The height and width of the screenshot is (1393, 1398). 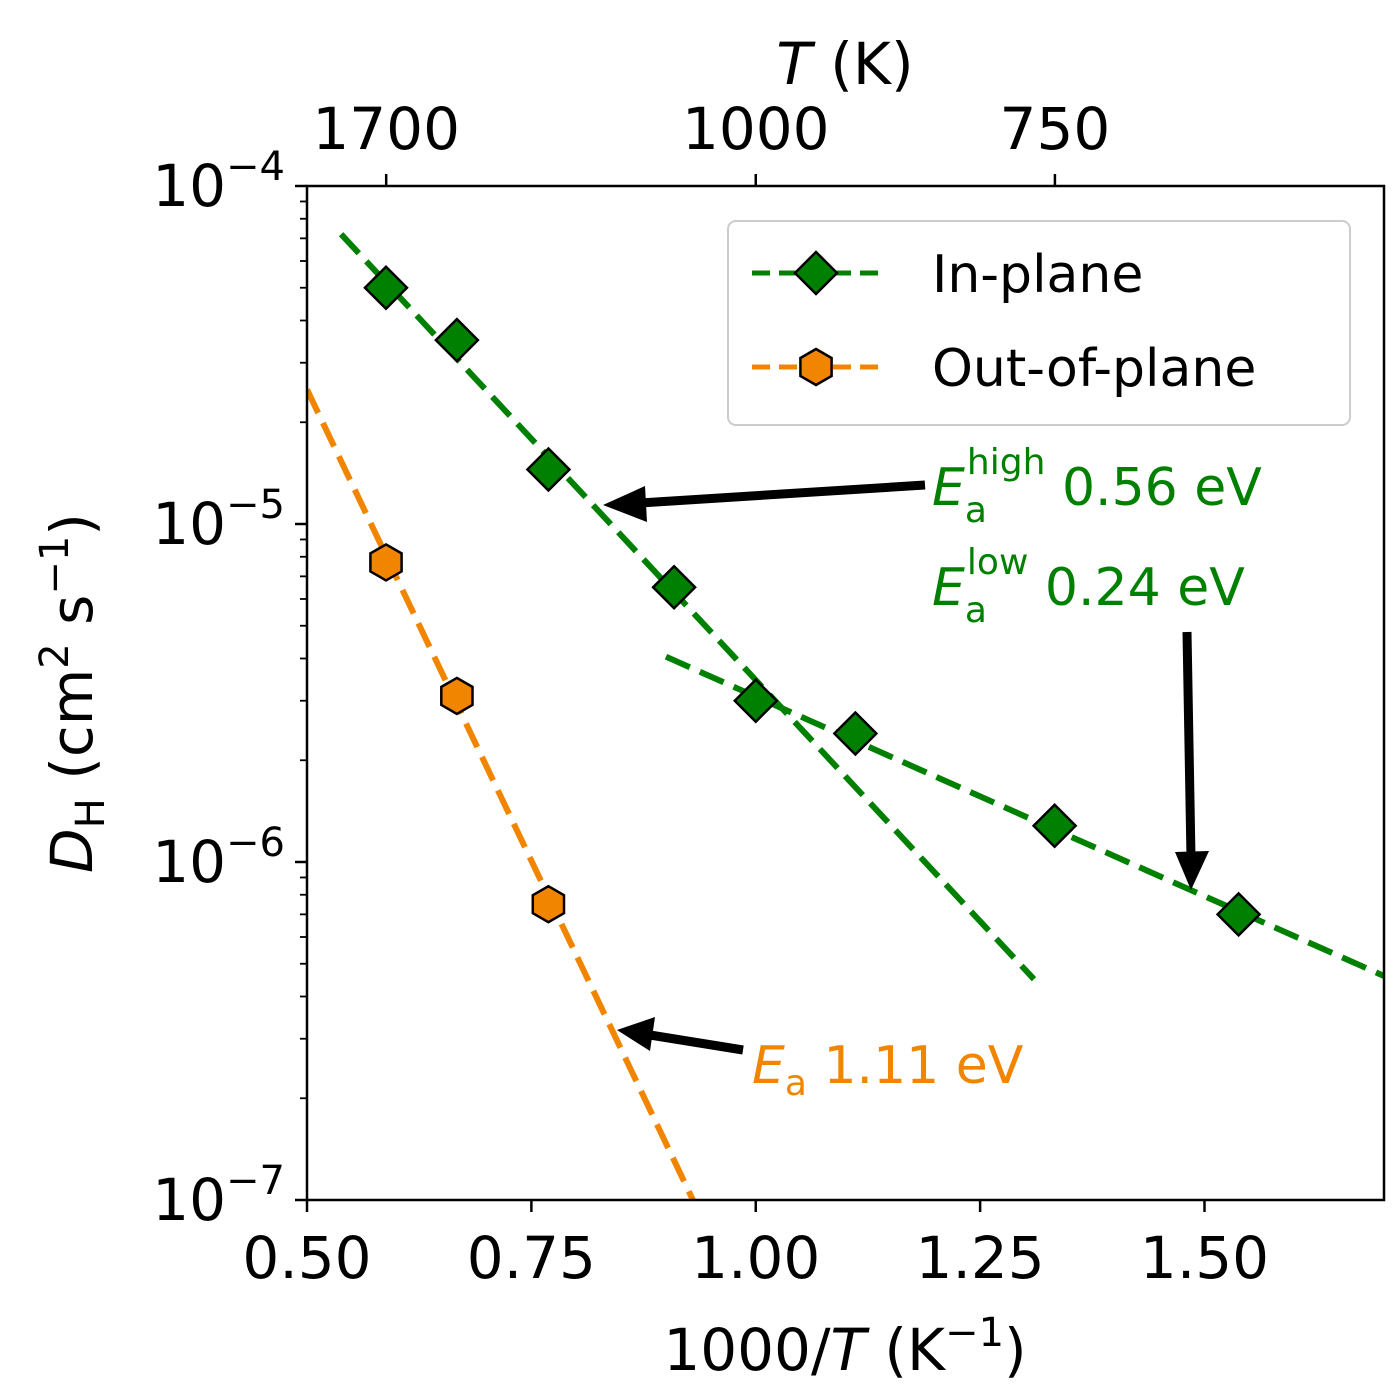 I want to click on legend: In-plane Out-of-plane, so click(x=1039, y=323).